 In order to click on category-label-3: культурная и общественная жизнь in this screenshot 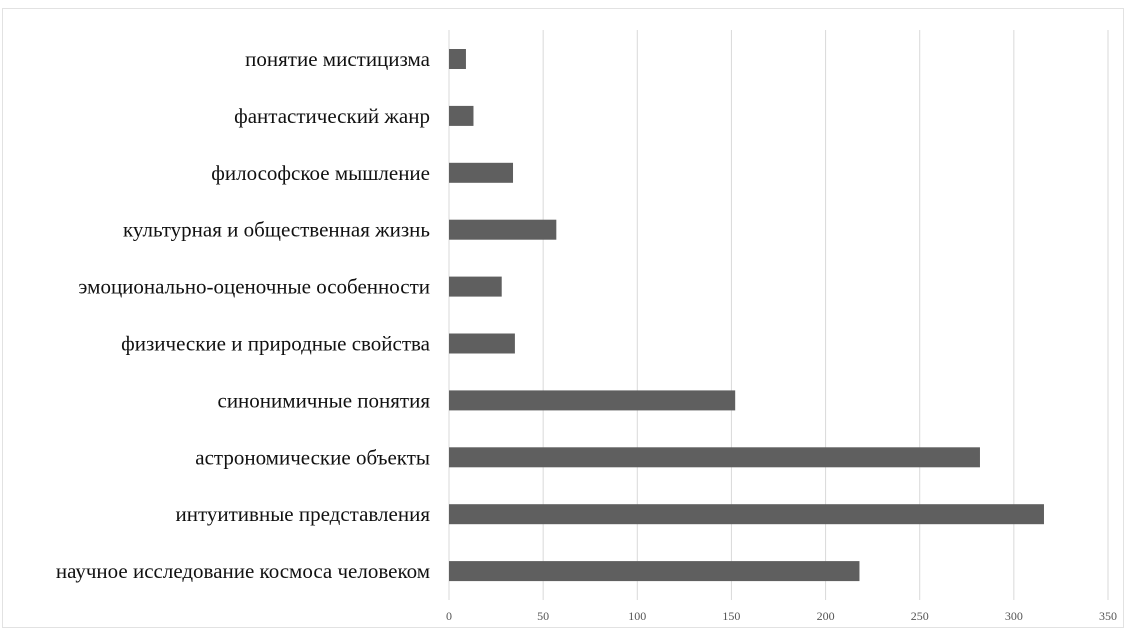, I will do `click(276, 230)`.